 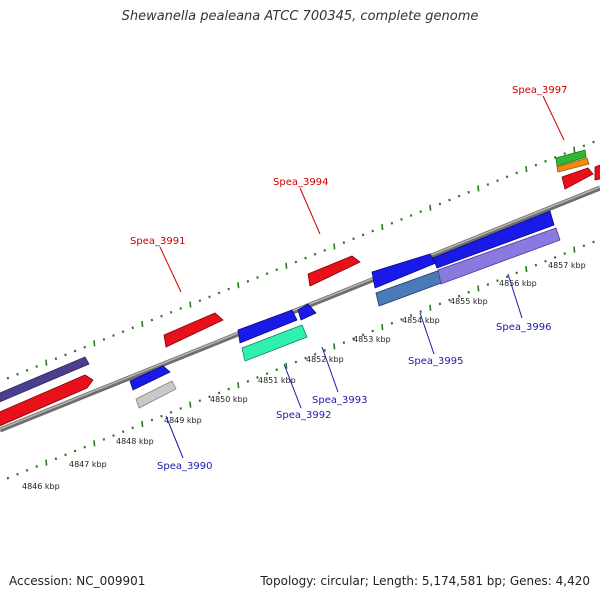 What do you see at coordinates (41, 486) in the screenshot?
I see `scale-label-4846: 4846 kbp` at bounding box center [41, 486].